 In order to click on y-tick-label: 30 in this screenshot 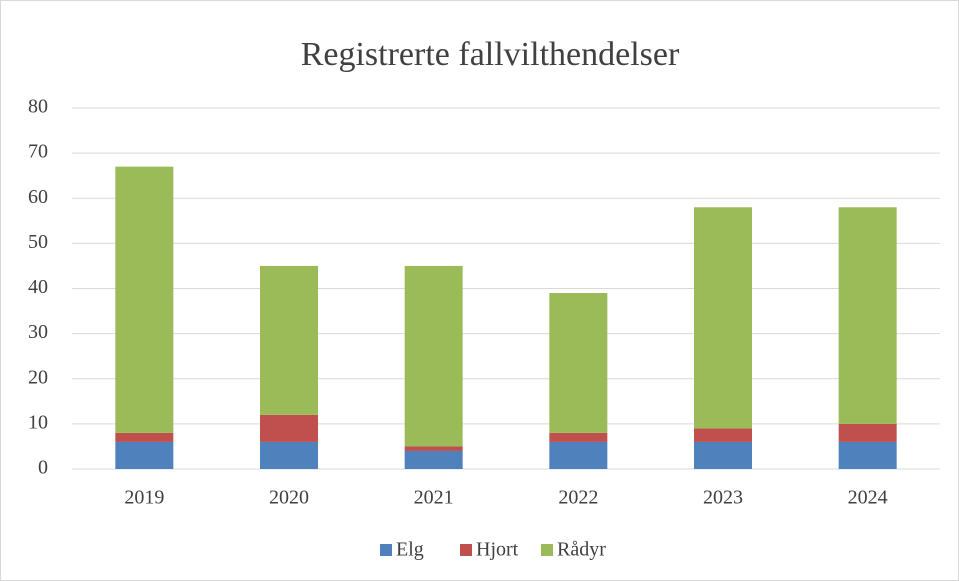, I will do `click(38, 332)`.